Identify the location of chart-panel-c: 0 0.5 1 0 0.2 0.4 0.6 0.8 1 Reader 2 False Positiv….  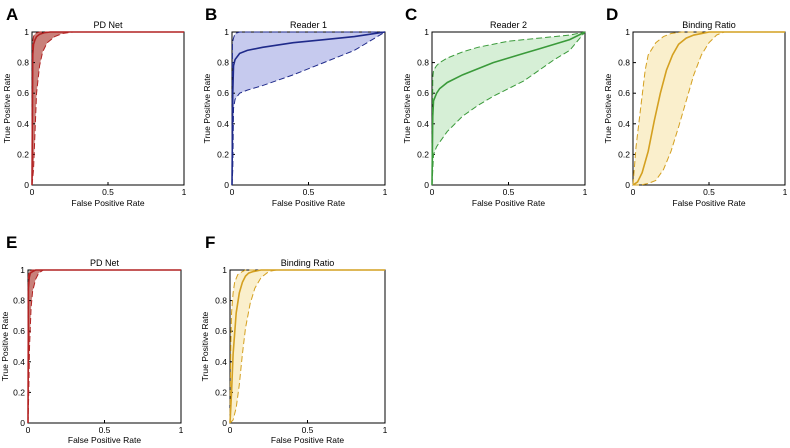
(495, 106).